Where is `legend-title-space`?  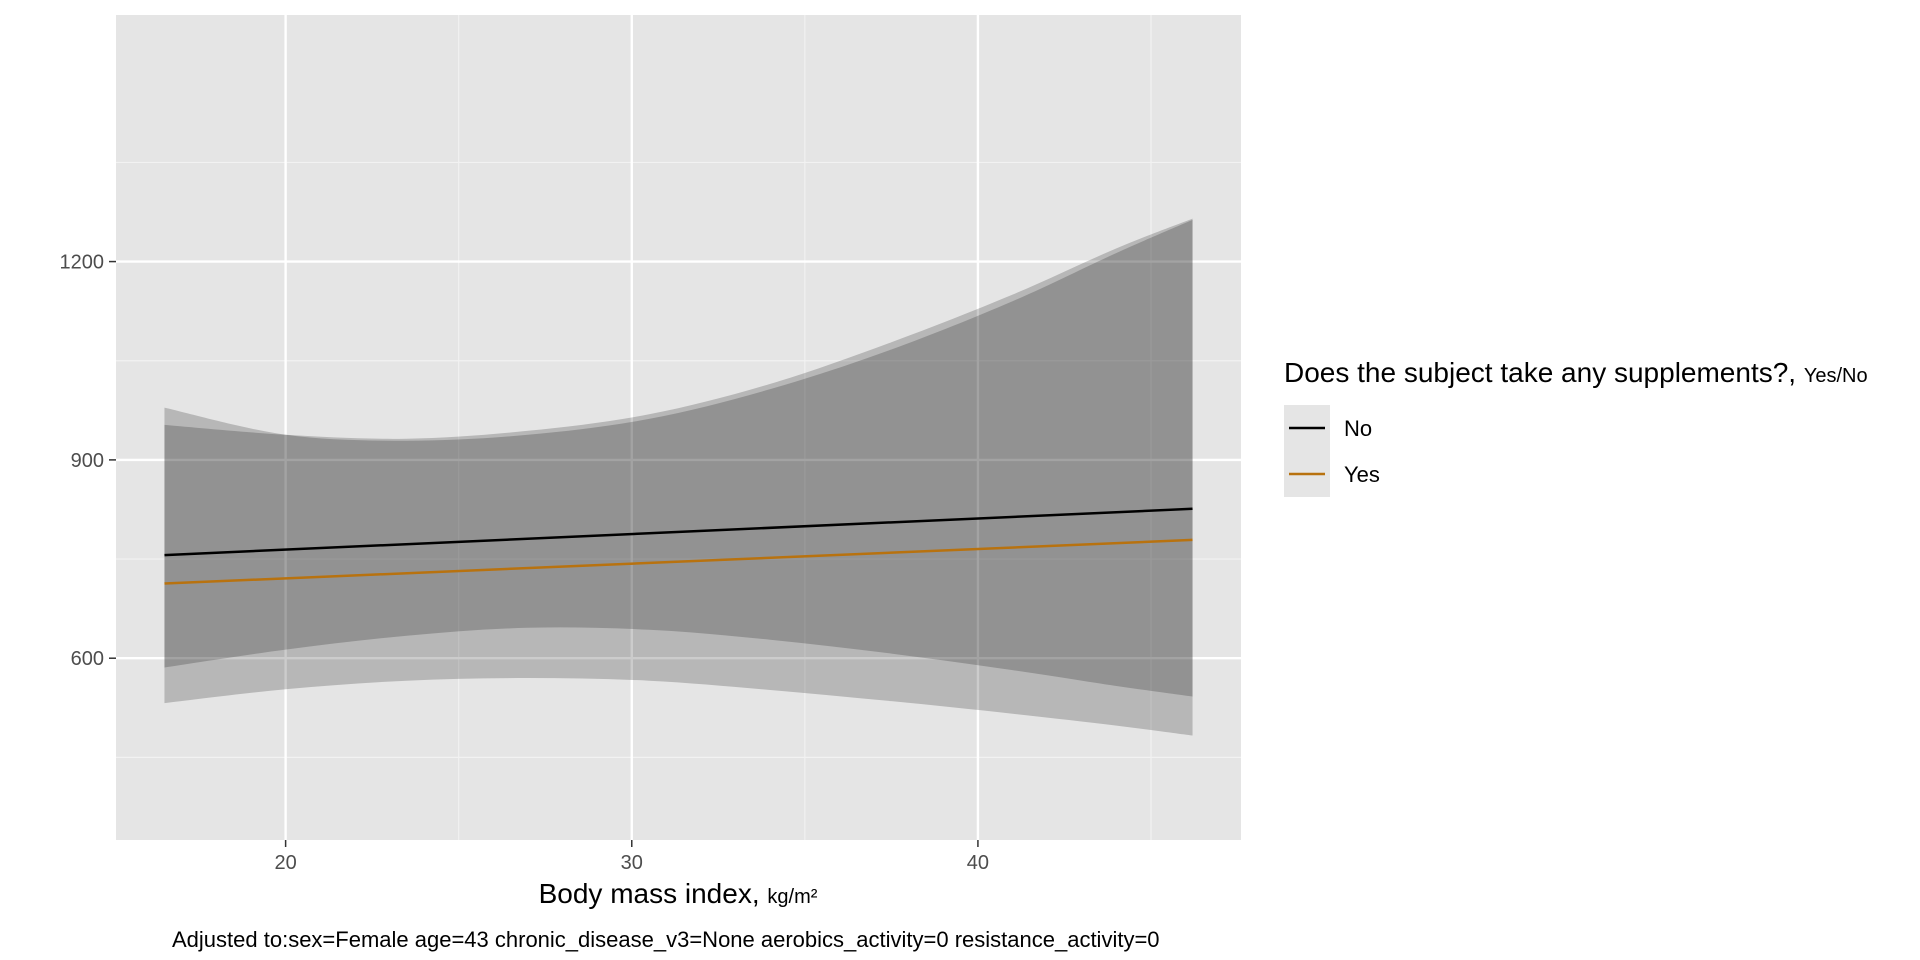 legend-title-space is located at coordinates (1800, 372).